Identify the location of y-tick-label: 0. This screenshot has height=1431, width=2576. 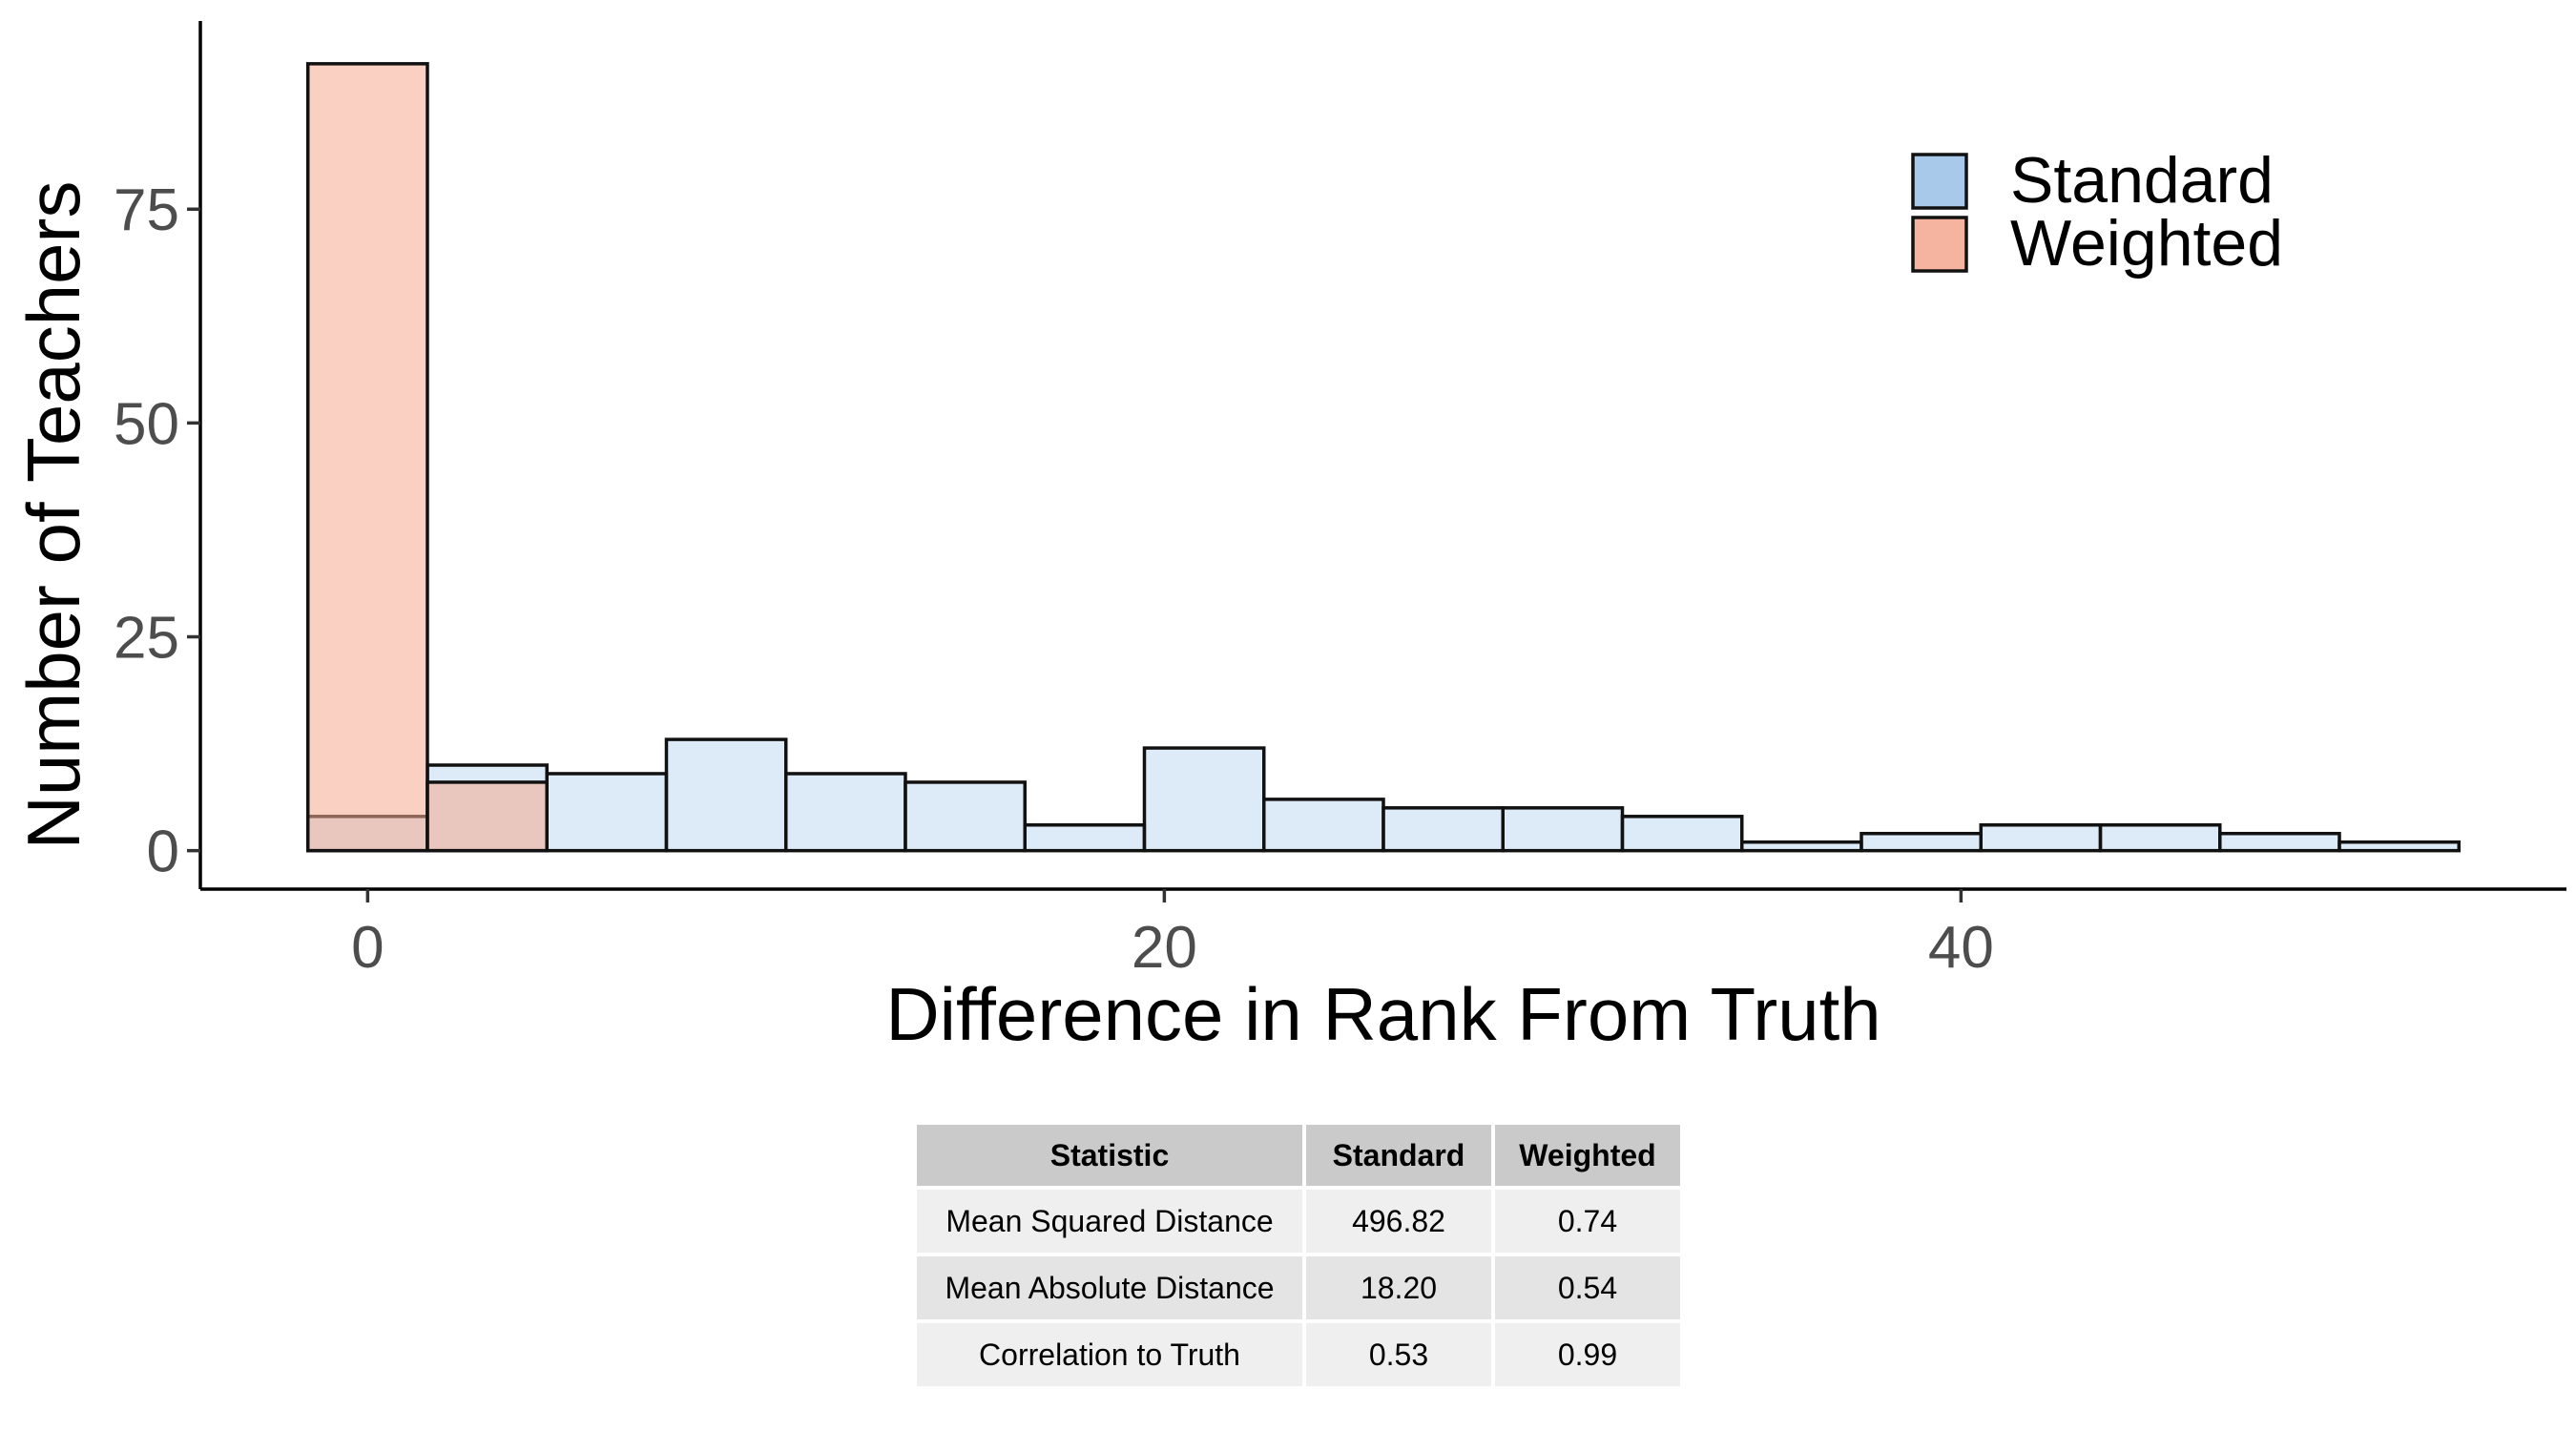
(163, 852).